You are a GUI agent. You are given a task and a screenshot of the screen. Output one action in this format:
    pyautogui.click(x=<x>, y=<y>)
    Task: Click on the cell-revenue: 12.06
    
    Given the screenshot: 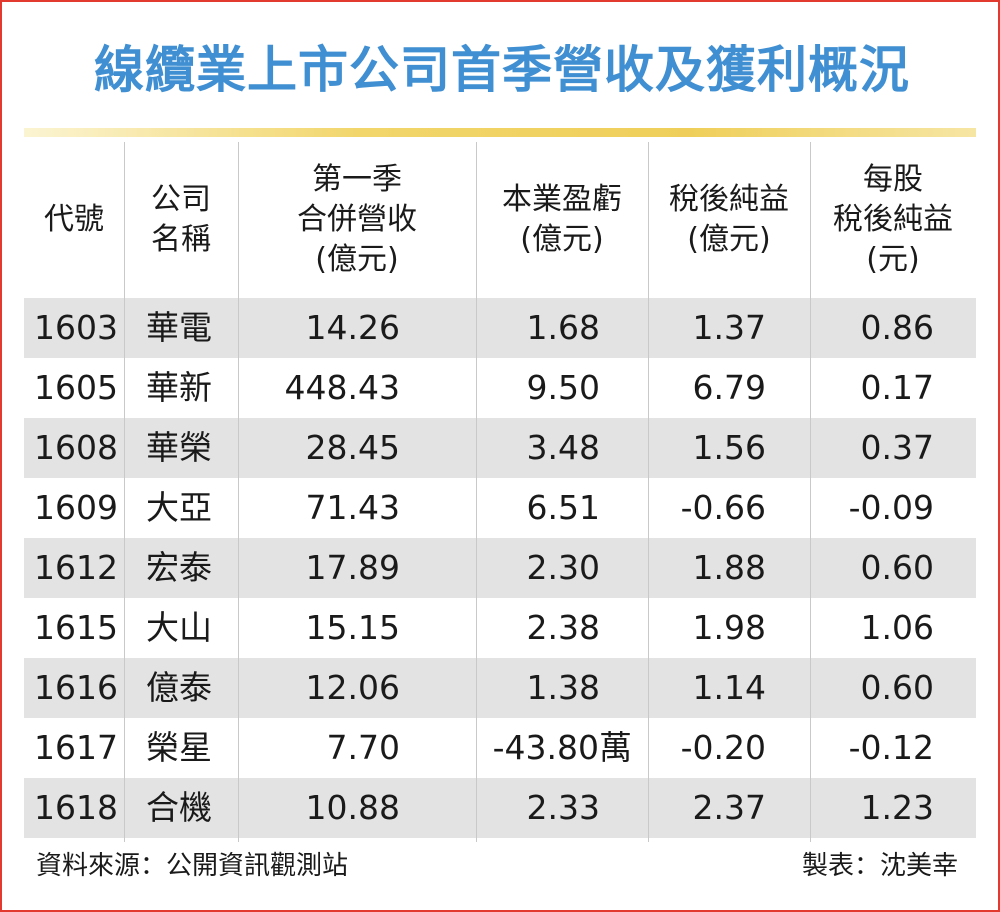 What is the action you would take?
    pyautogui.click(x=352, y=687)
    